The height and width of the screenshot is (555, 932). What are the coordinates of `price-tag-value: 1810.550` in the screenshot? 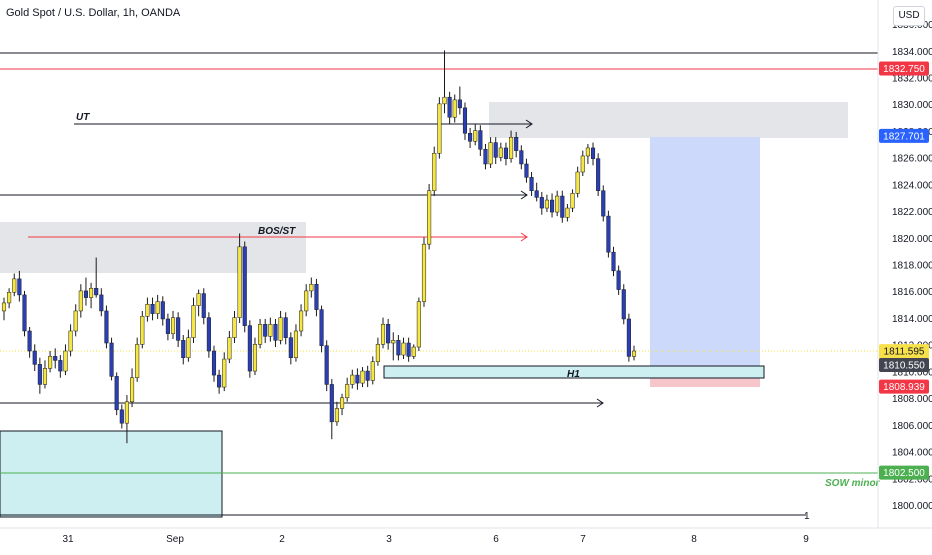 It's located at (904, 366).